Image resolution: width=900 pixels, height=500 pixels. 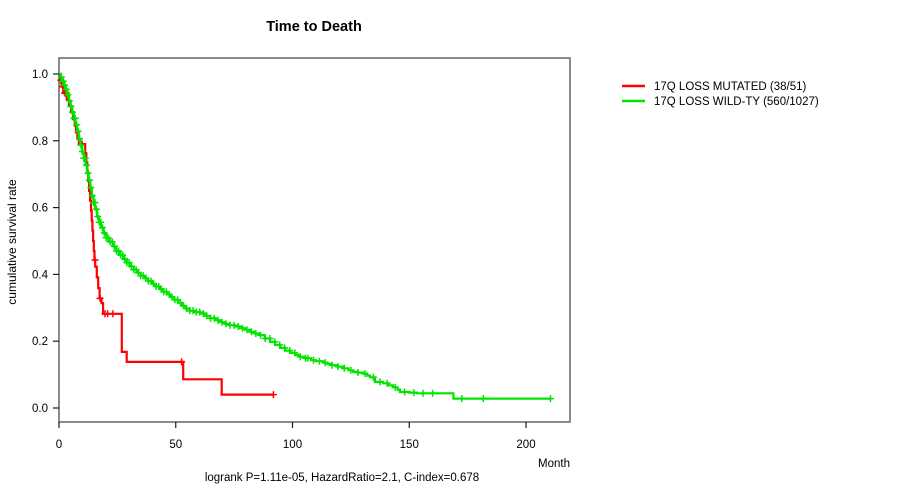 What do you see at coordinates (730, 87) in the screenshot?
I see `legend-label-mutated: 17Q LOSS MUTATED (38/51)` at bounding box center [730, 87].